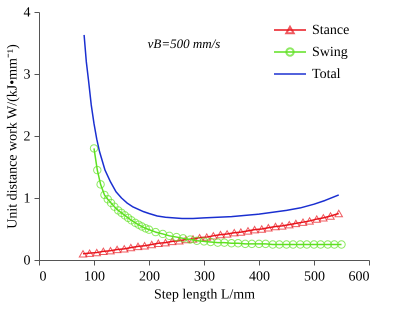 The width and height of the screenshot is (420, 320). I want to click on x-tick-label: 300, so click(204, 277).